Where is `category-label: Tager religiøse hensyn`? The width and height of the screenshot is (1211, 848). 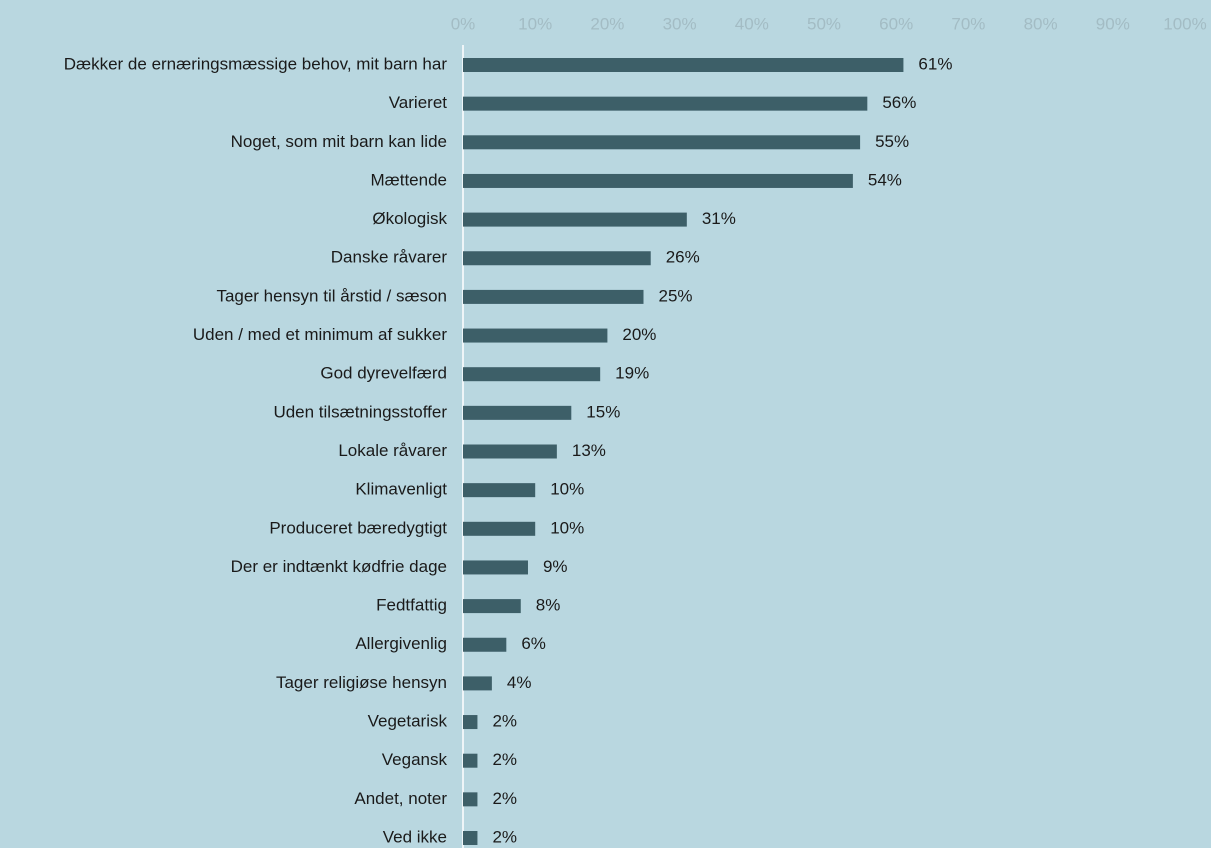 category-label: Tager religiøse hensyn is located at coordinates (361, 682).